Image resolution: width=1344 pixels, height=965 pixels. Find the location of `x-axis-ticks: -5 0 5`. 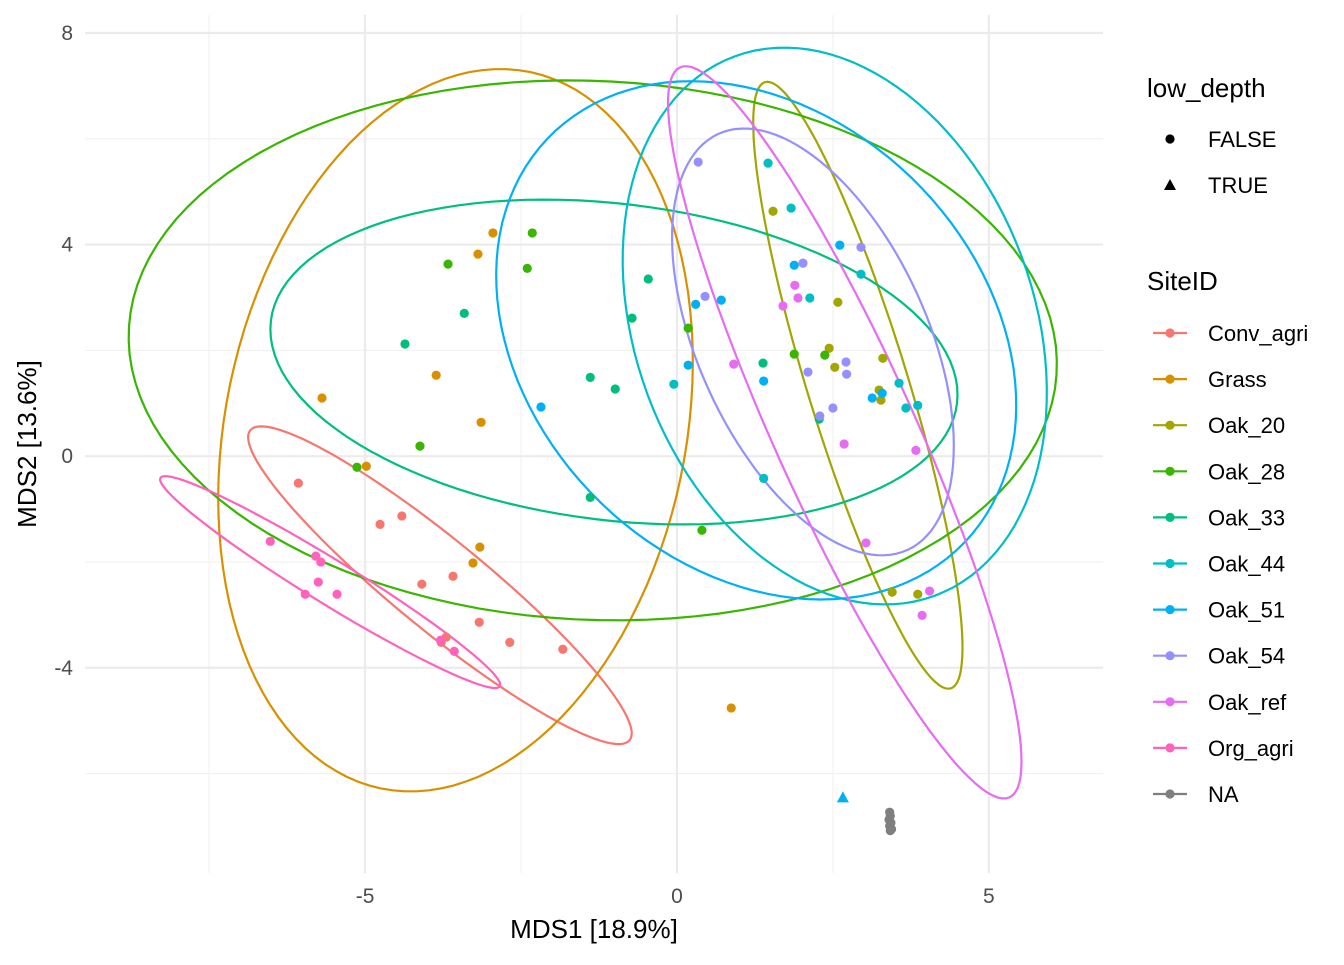

x-axis-ticks: -5 0 5 is located at coordinates (675, 896).